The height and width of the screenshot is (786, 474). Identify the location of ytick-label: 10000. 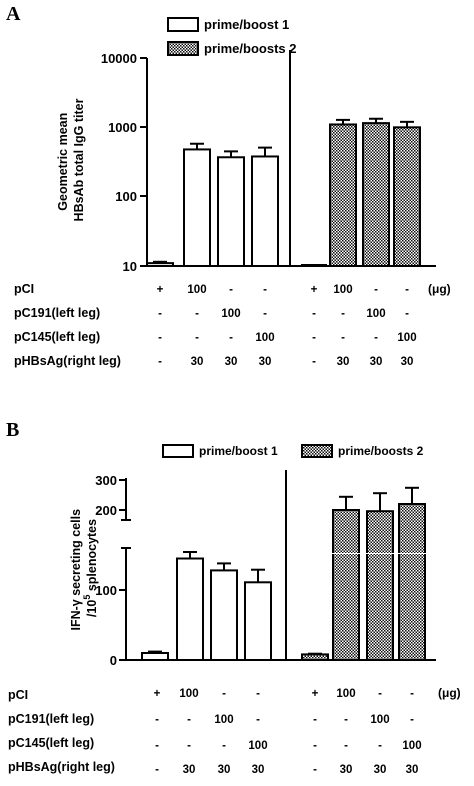
(119, 58).